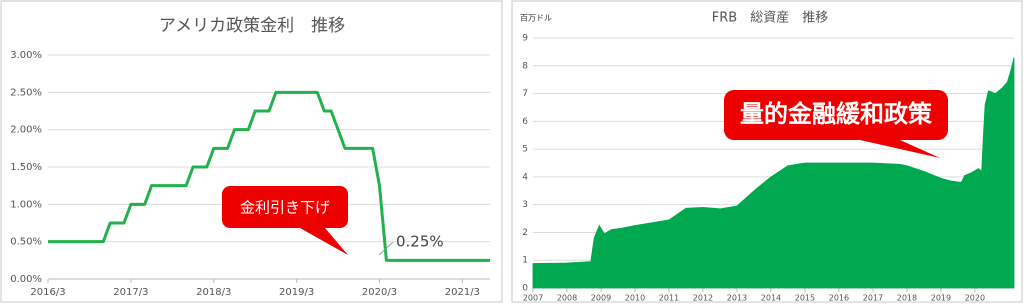 This screenshot has width=1024, height=308. I want to click on y-tick-label: 1.00%, so click(26, 204).